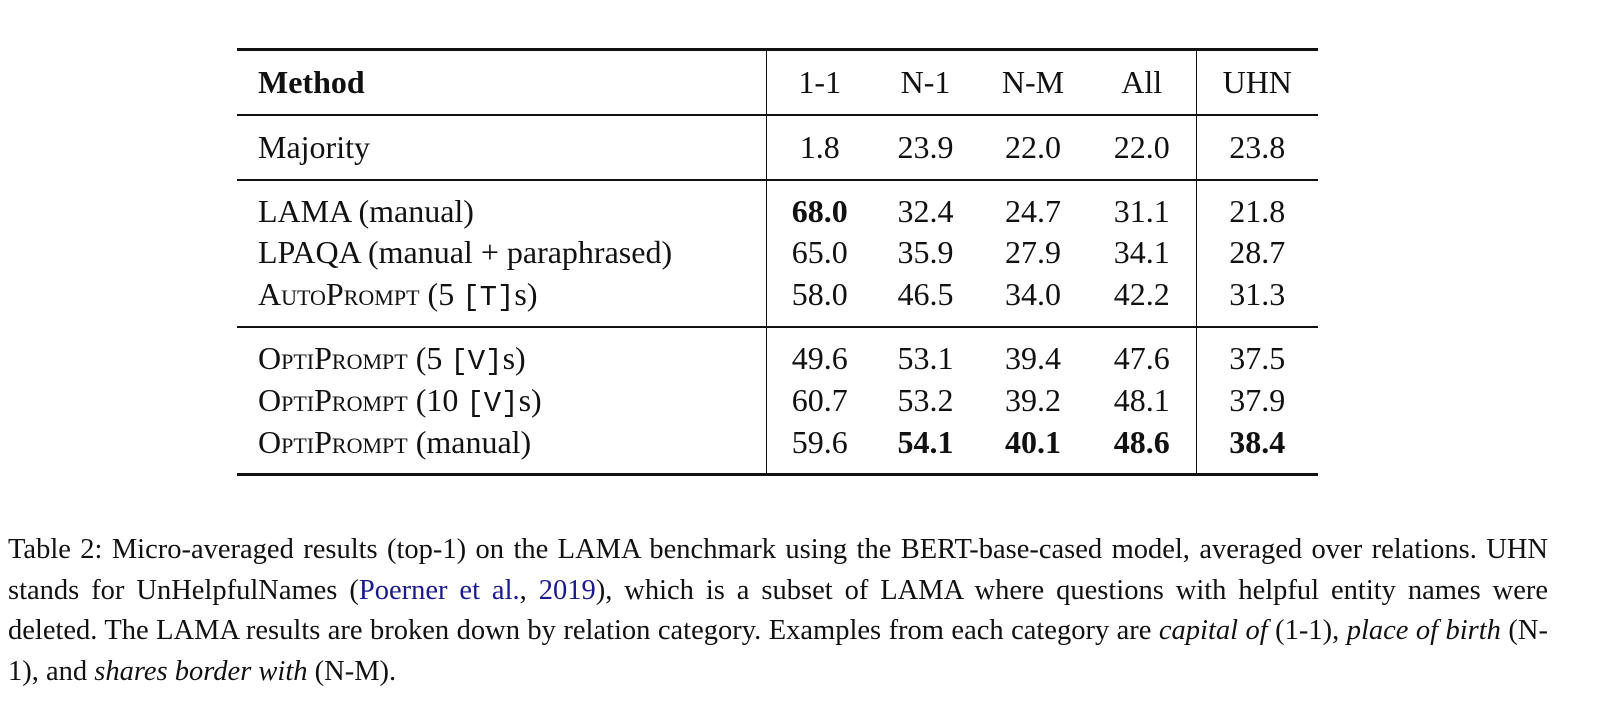 This screenshot has height=722, width=1618. I want to click on header-cell: Method, so click(311, 81).